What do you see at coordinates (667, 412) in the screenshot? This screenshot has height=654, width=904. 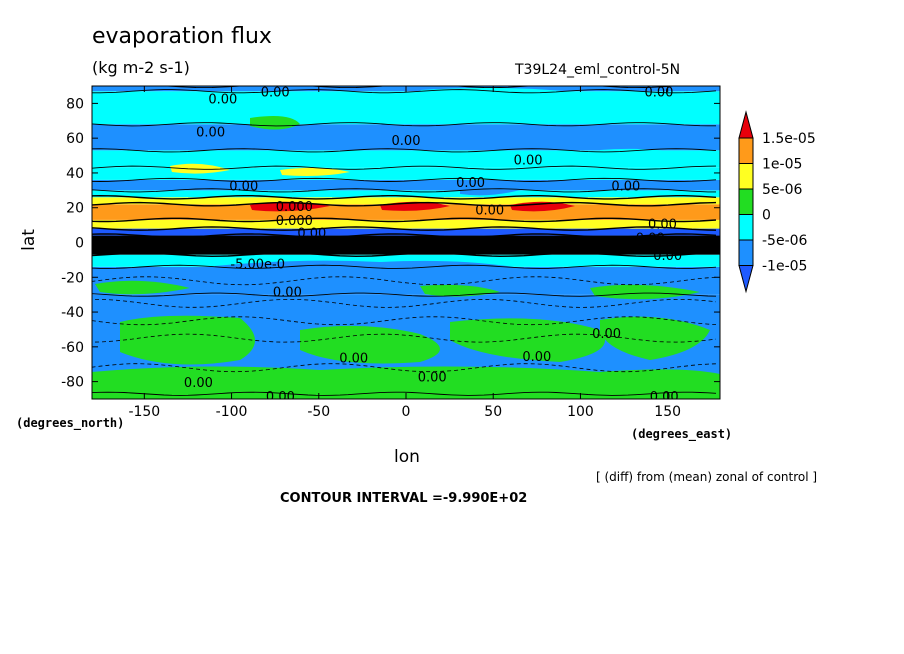 I see `x-tick-label: 150` at bounding box center [667, 412].